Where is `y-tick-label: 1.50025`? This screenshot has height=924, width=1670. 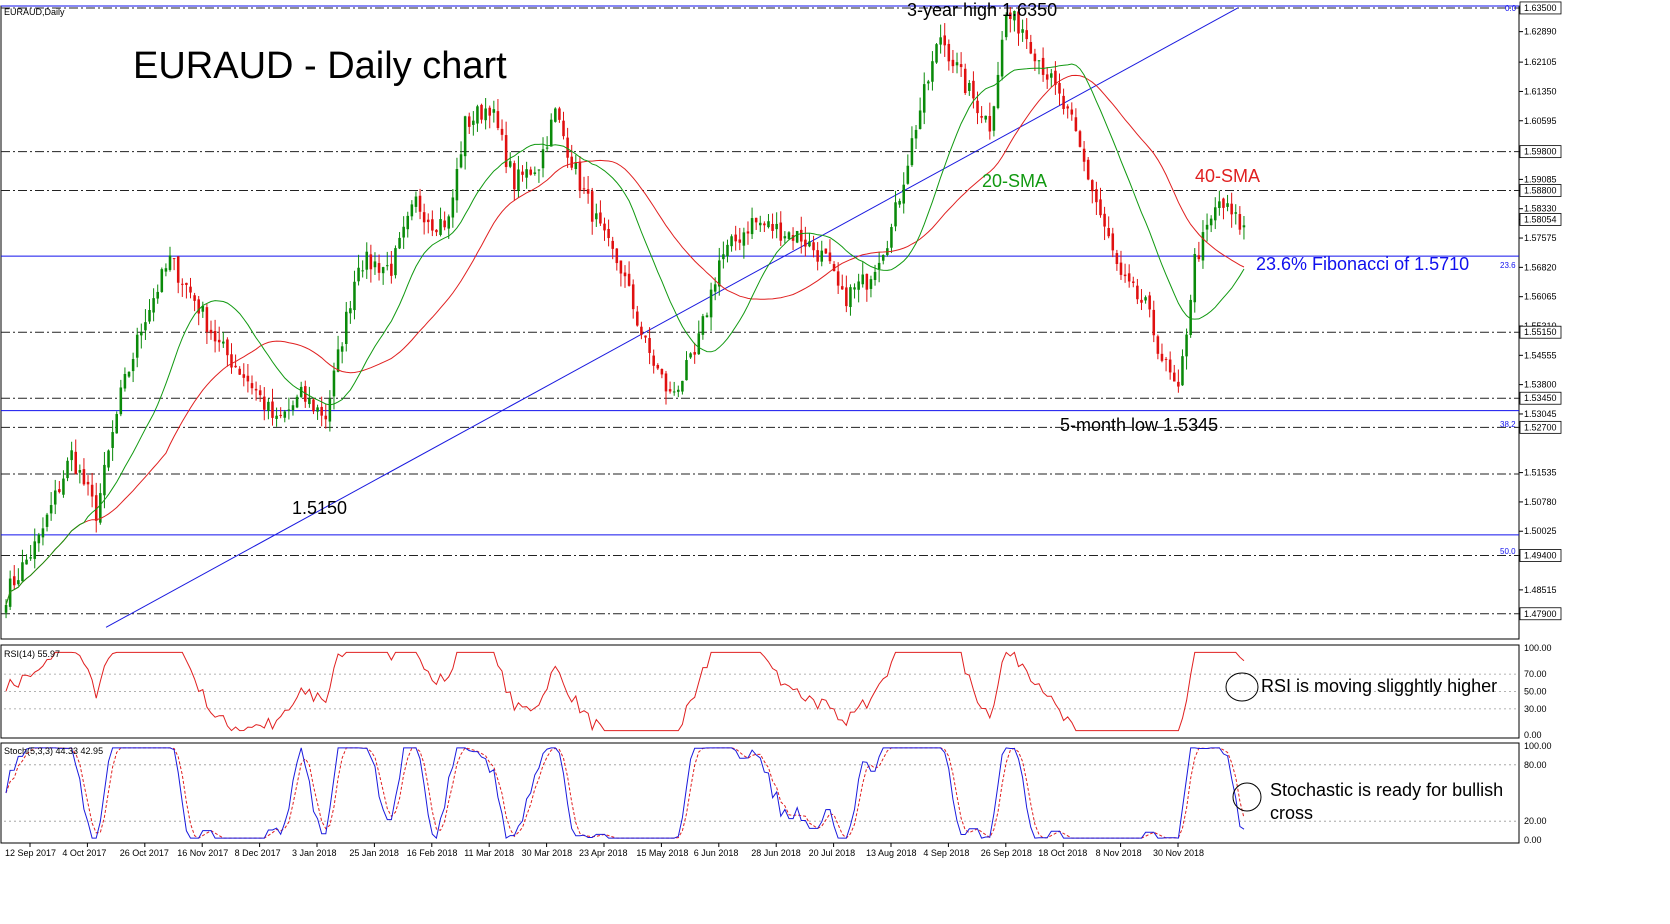 y-tick-label: 1.50025 is located at coordinates (1540, 531).